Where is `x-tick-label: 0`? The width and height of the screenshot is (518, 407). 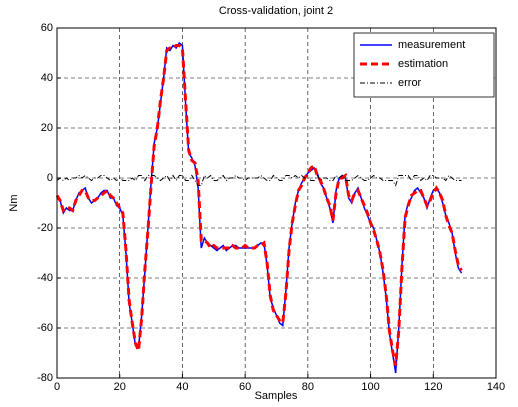 x-tick-label: 0 is located at coordinates (57, 387).